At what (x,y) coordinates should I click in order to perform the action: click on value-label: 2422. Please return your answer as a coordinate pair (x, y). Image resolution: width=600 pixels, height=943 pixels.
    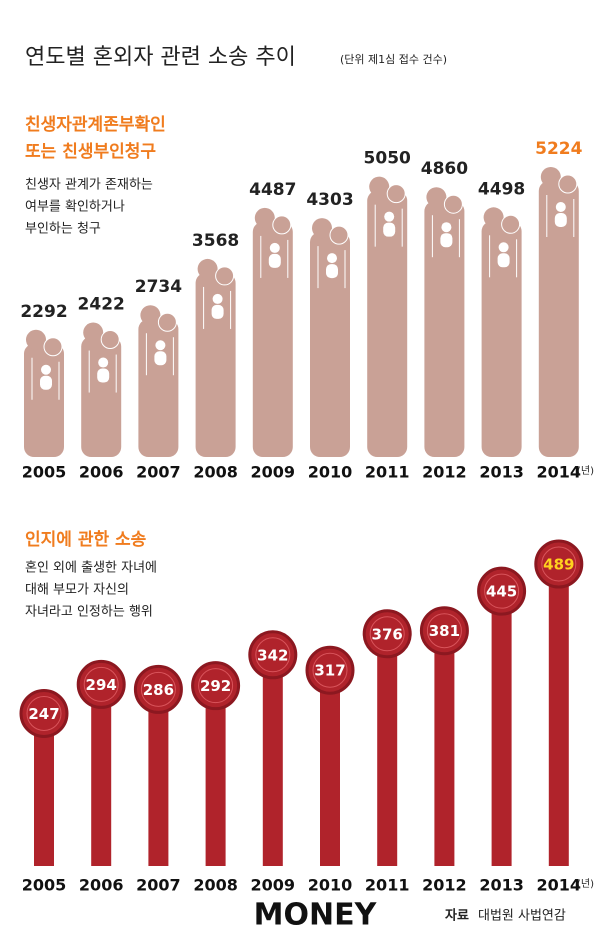
    Looking at the image, I should click on (101, 305).